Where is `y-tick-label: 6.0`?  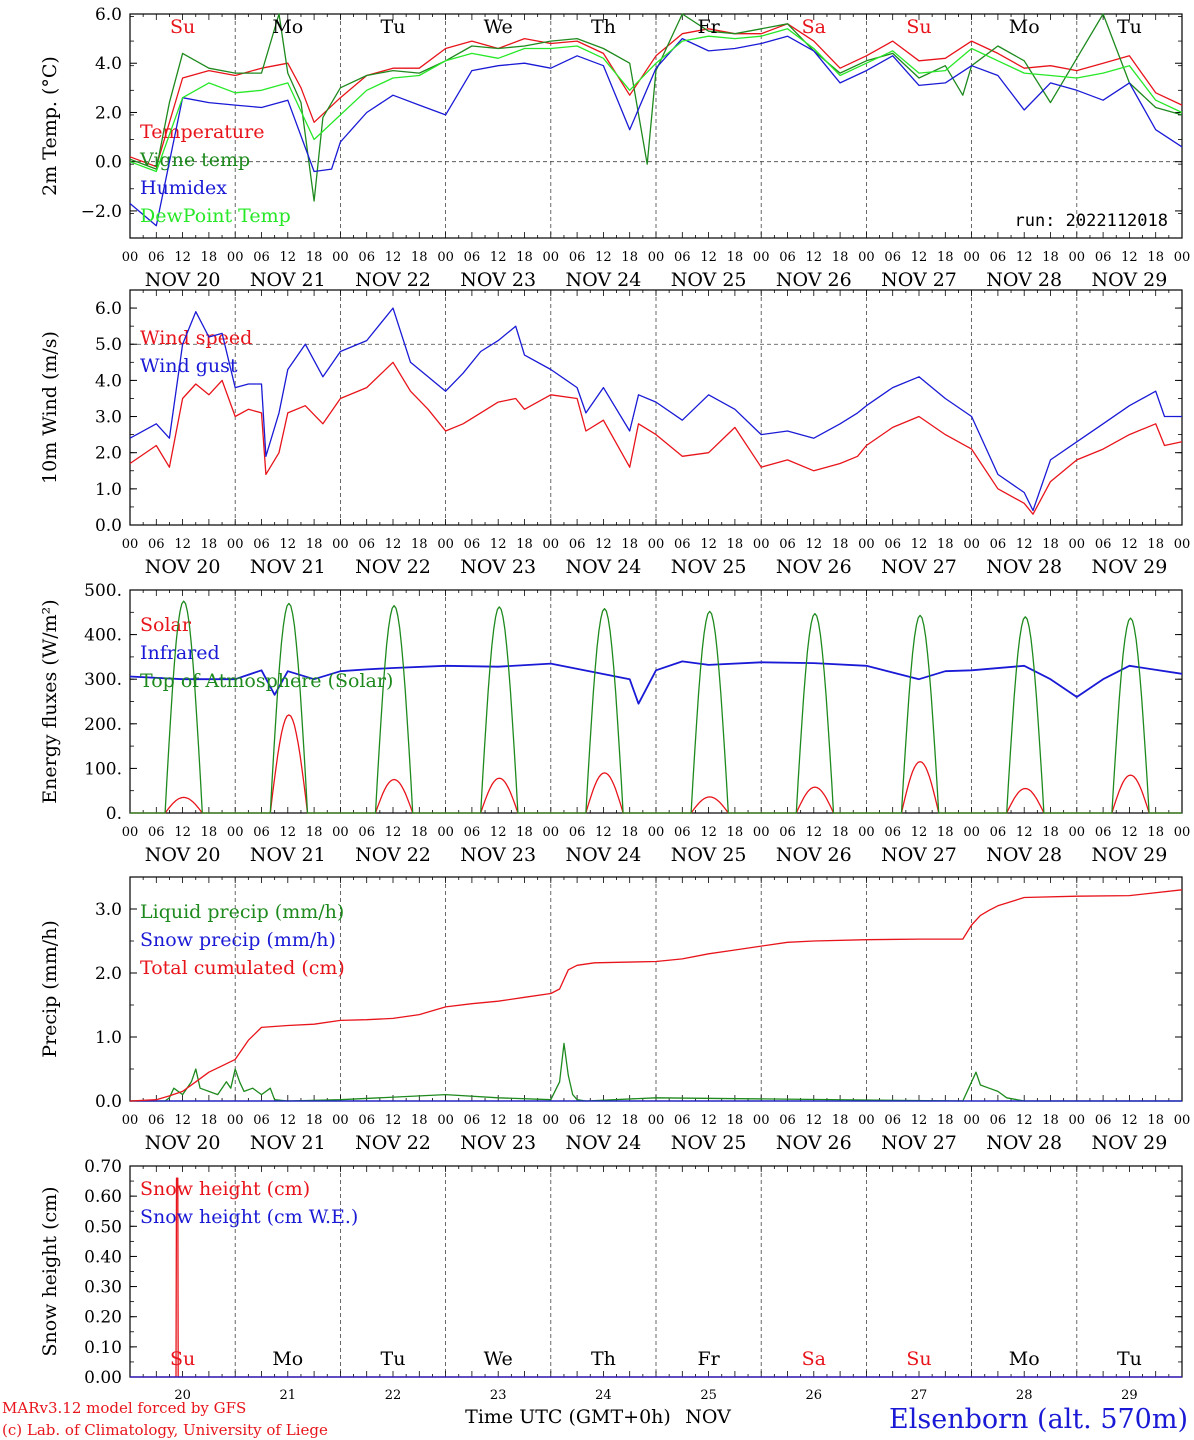 y-tick-label: 6.0 is located at coordinates (108, 15).